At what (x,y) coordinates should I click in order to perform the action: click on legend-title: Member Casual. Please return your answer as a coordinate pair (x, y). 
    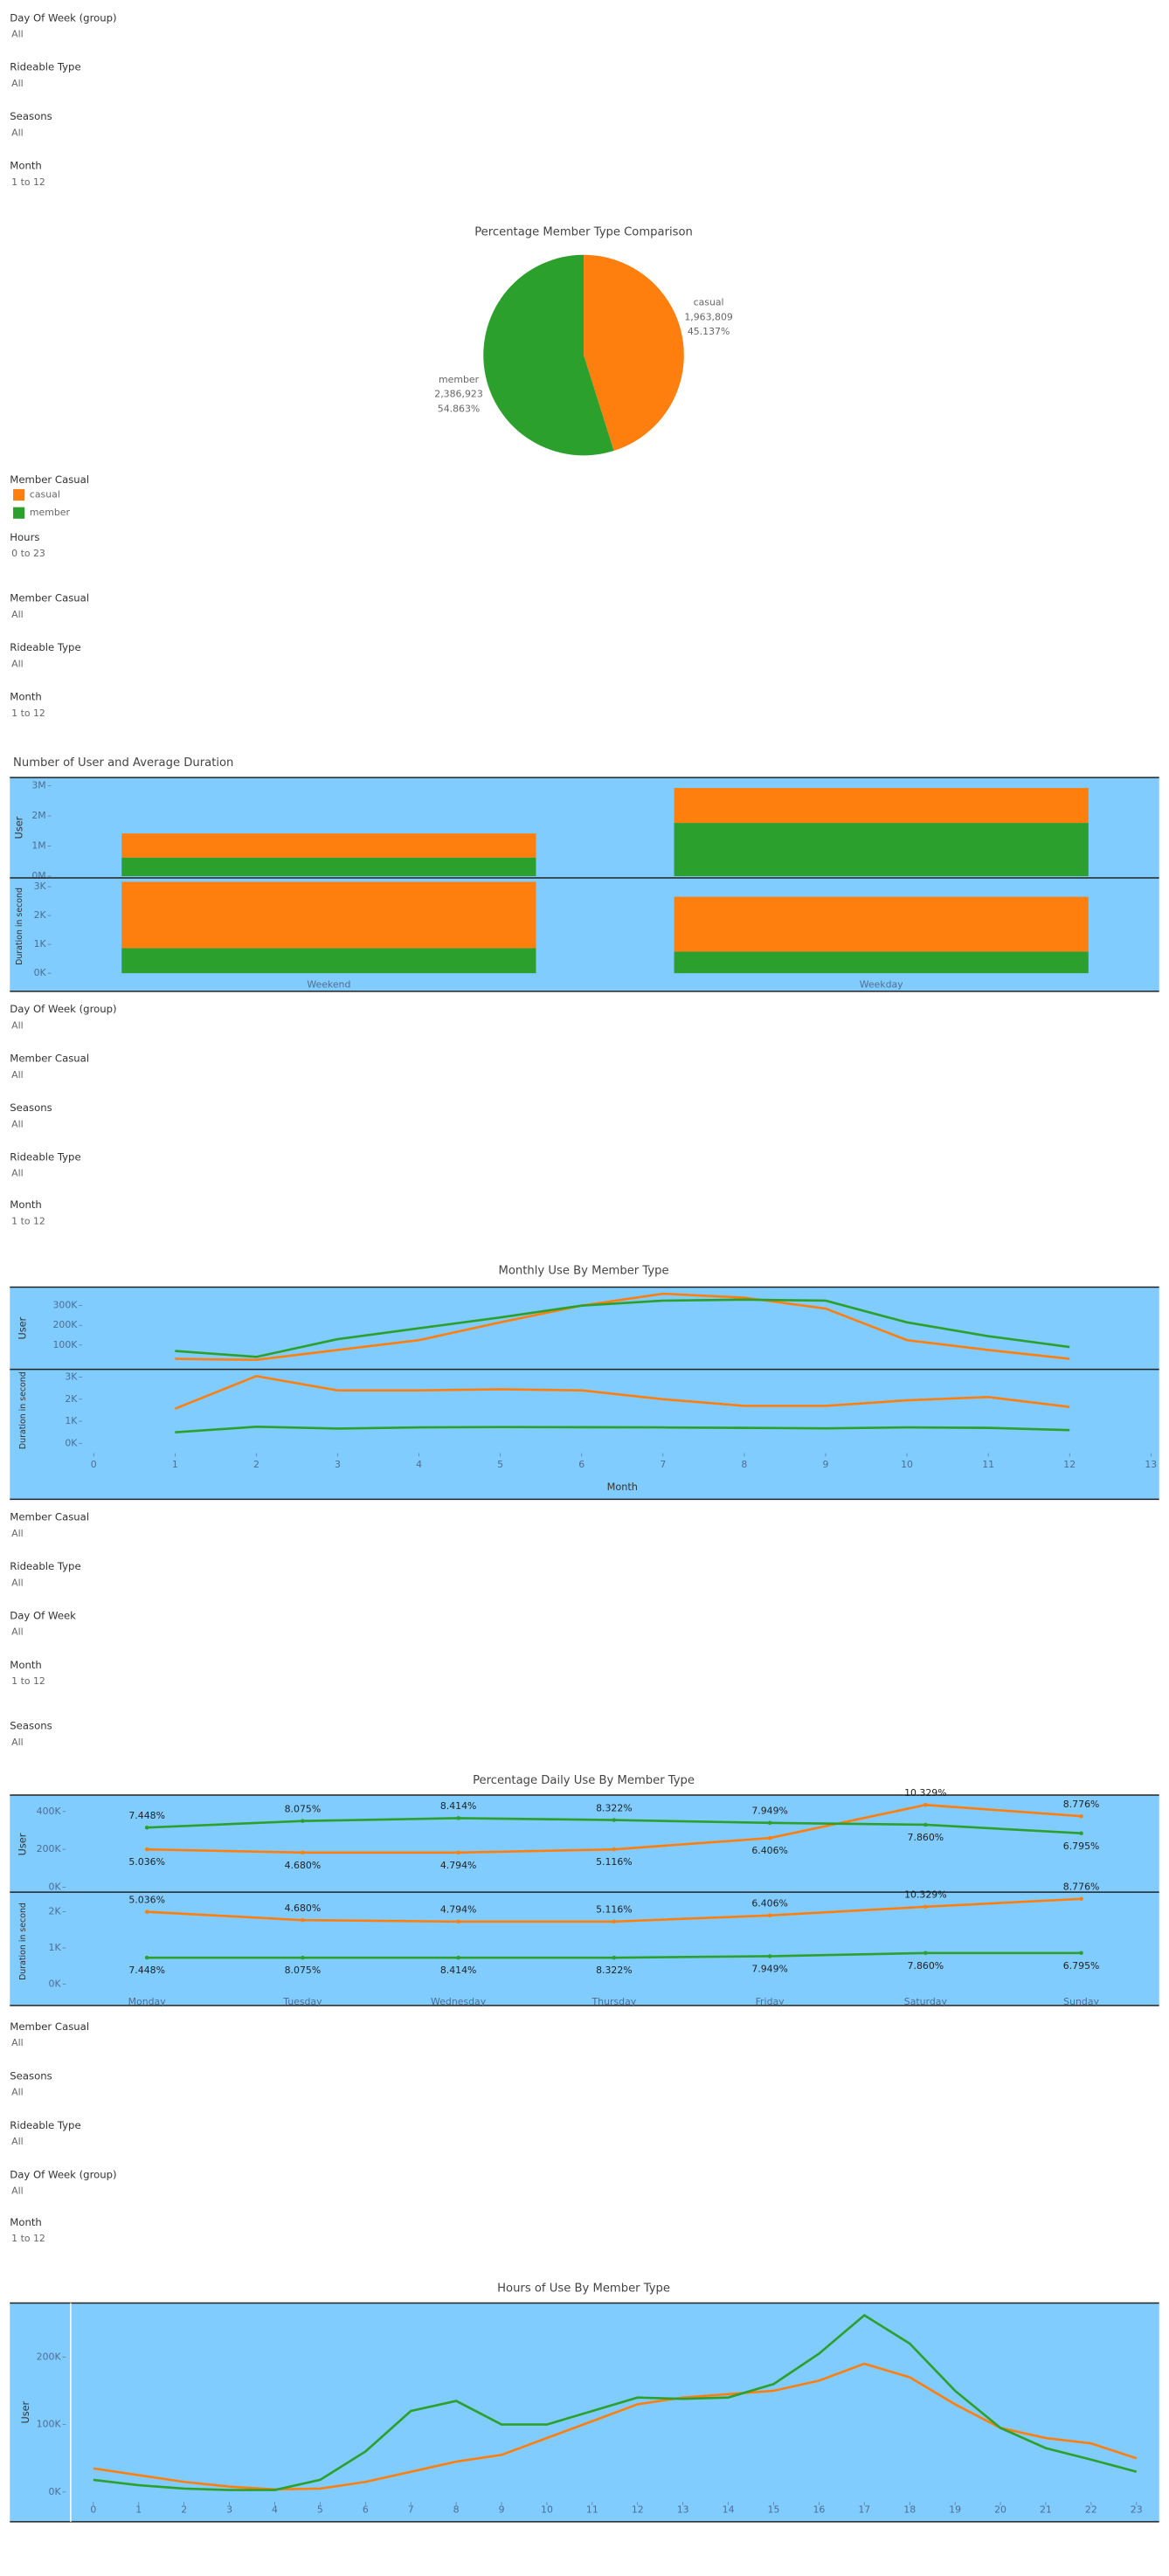
    Looking at the image, I should click on (50, 479).